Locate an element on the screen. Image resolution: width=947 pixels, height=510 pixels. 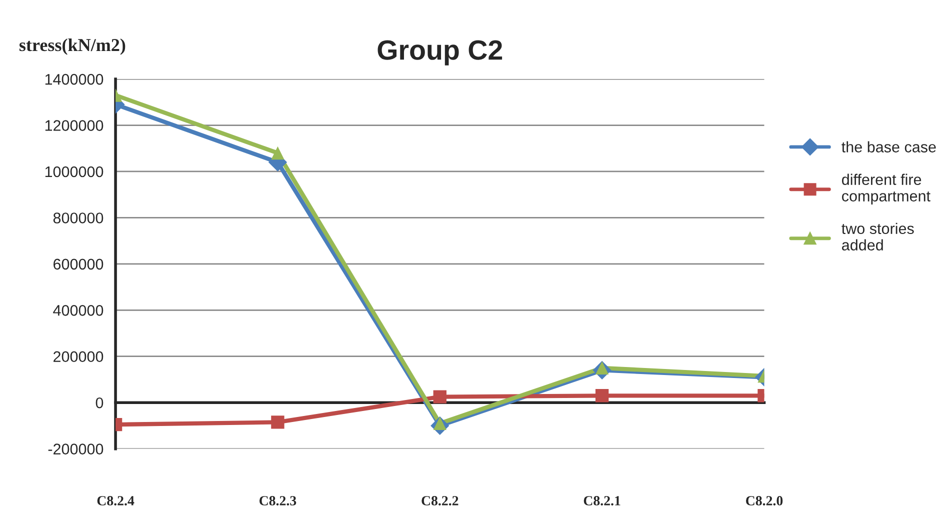
chart-title: Group C2 is located at coordinates (440, 53).